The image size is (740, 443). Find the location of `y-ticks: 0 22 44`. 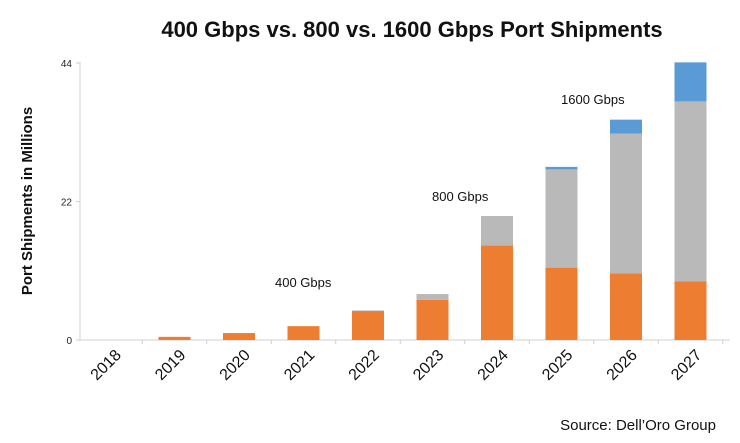

y-ticks: 0 22 44 is located at coordinates (70, 203).